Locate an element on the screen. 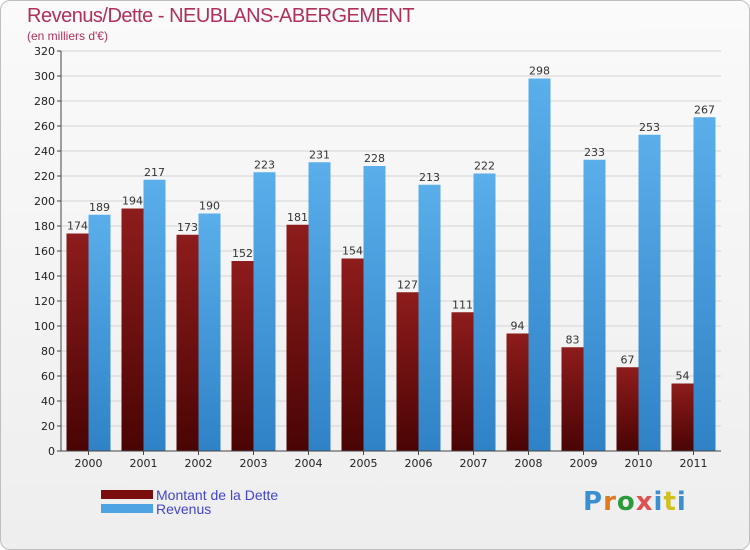  bar-revenus-2008 is located at coordinates (539, 264).